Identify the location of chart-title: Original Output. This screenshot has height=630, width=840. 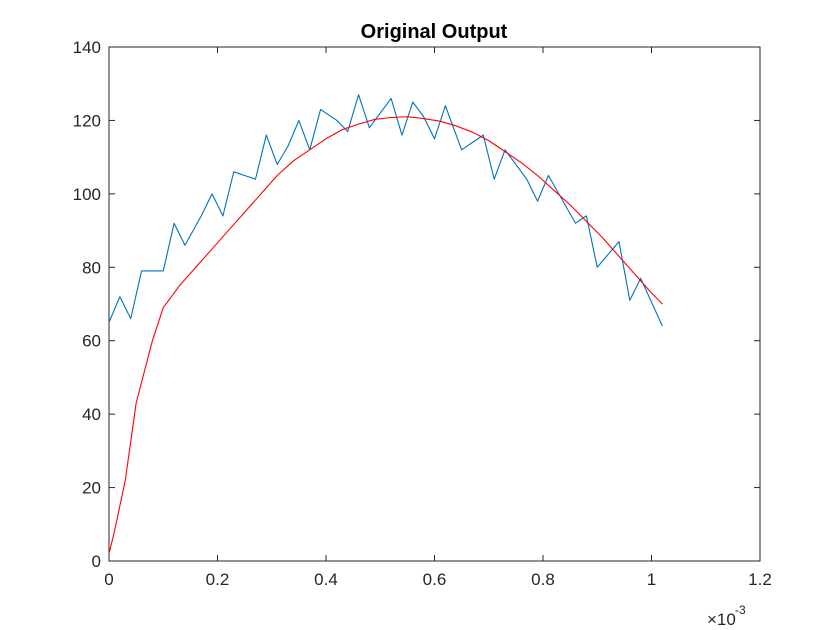
(434, 32).